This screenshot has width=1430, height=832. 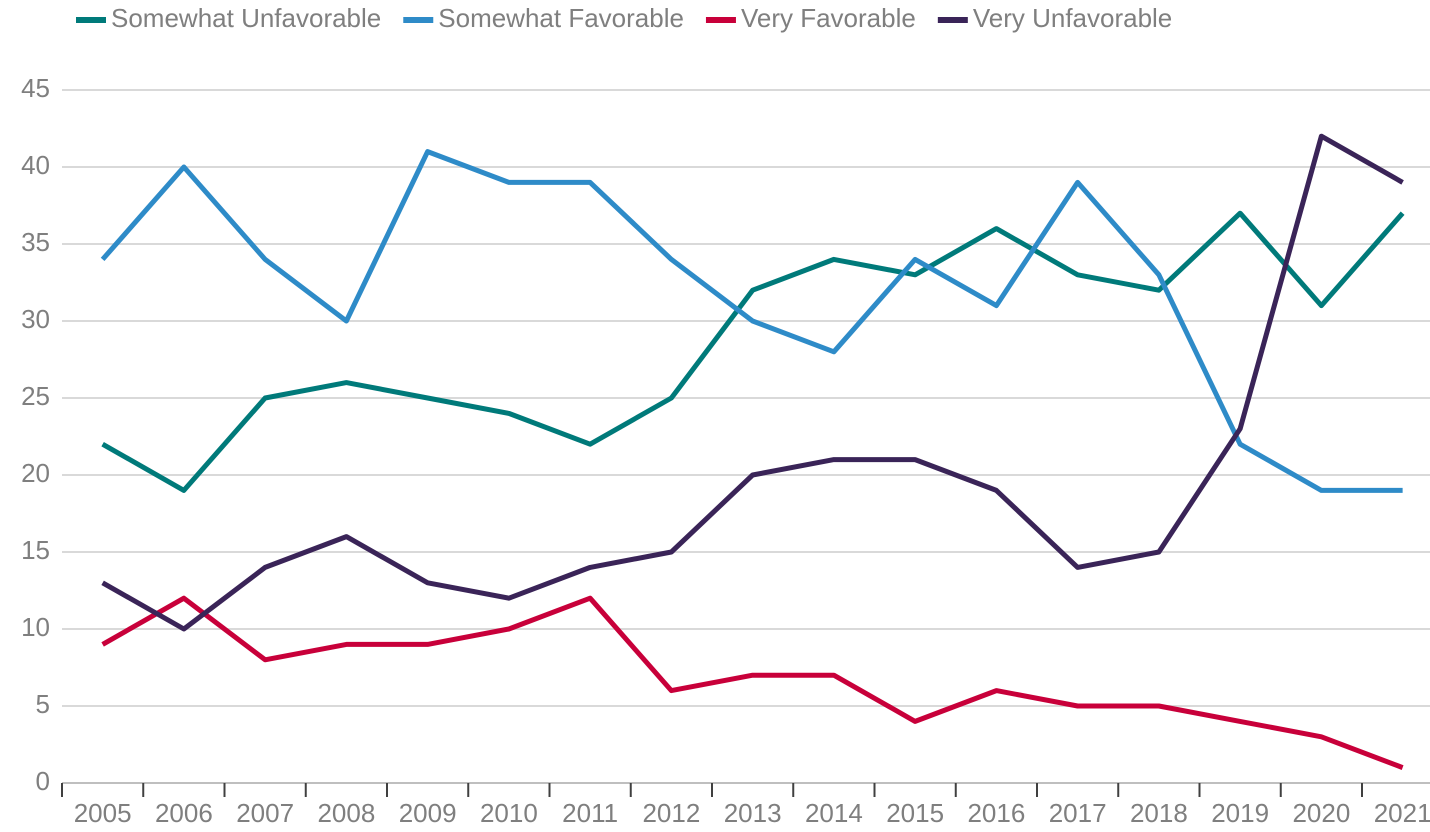 I want to click on legend-label: Very Favorable, so click(x=828, y=18).